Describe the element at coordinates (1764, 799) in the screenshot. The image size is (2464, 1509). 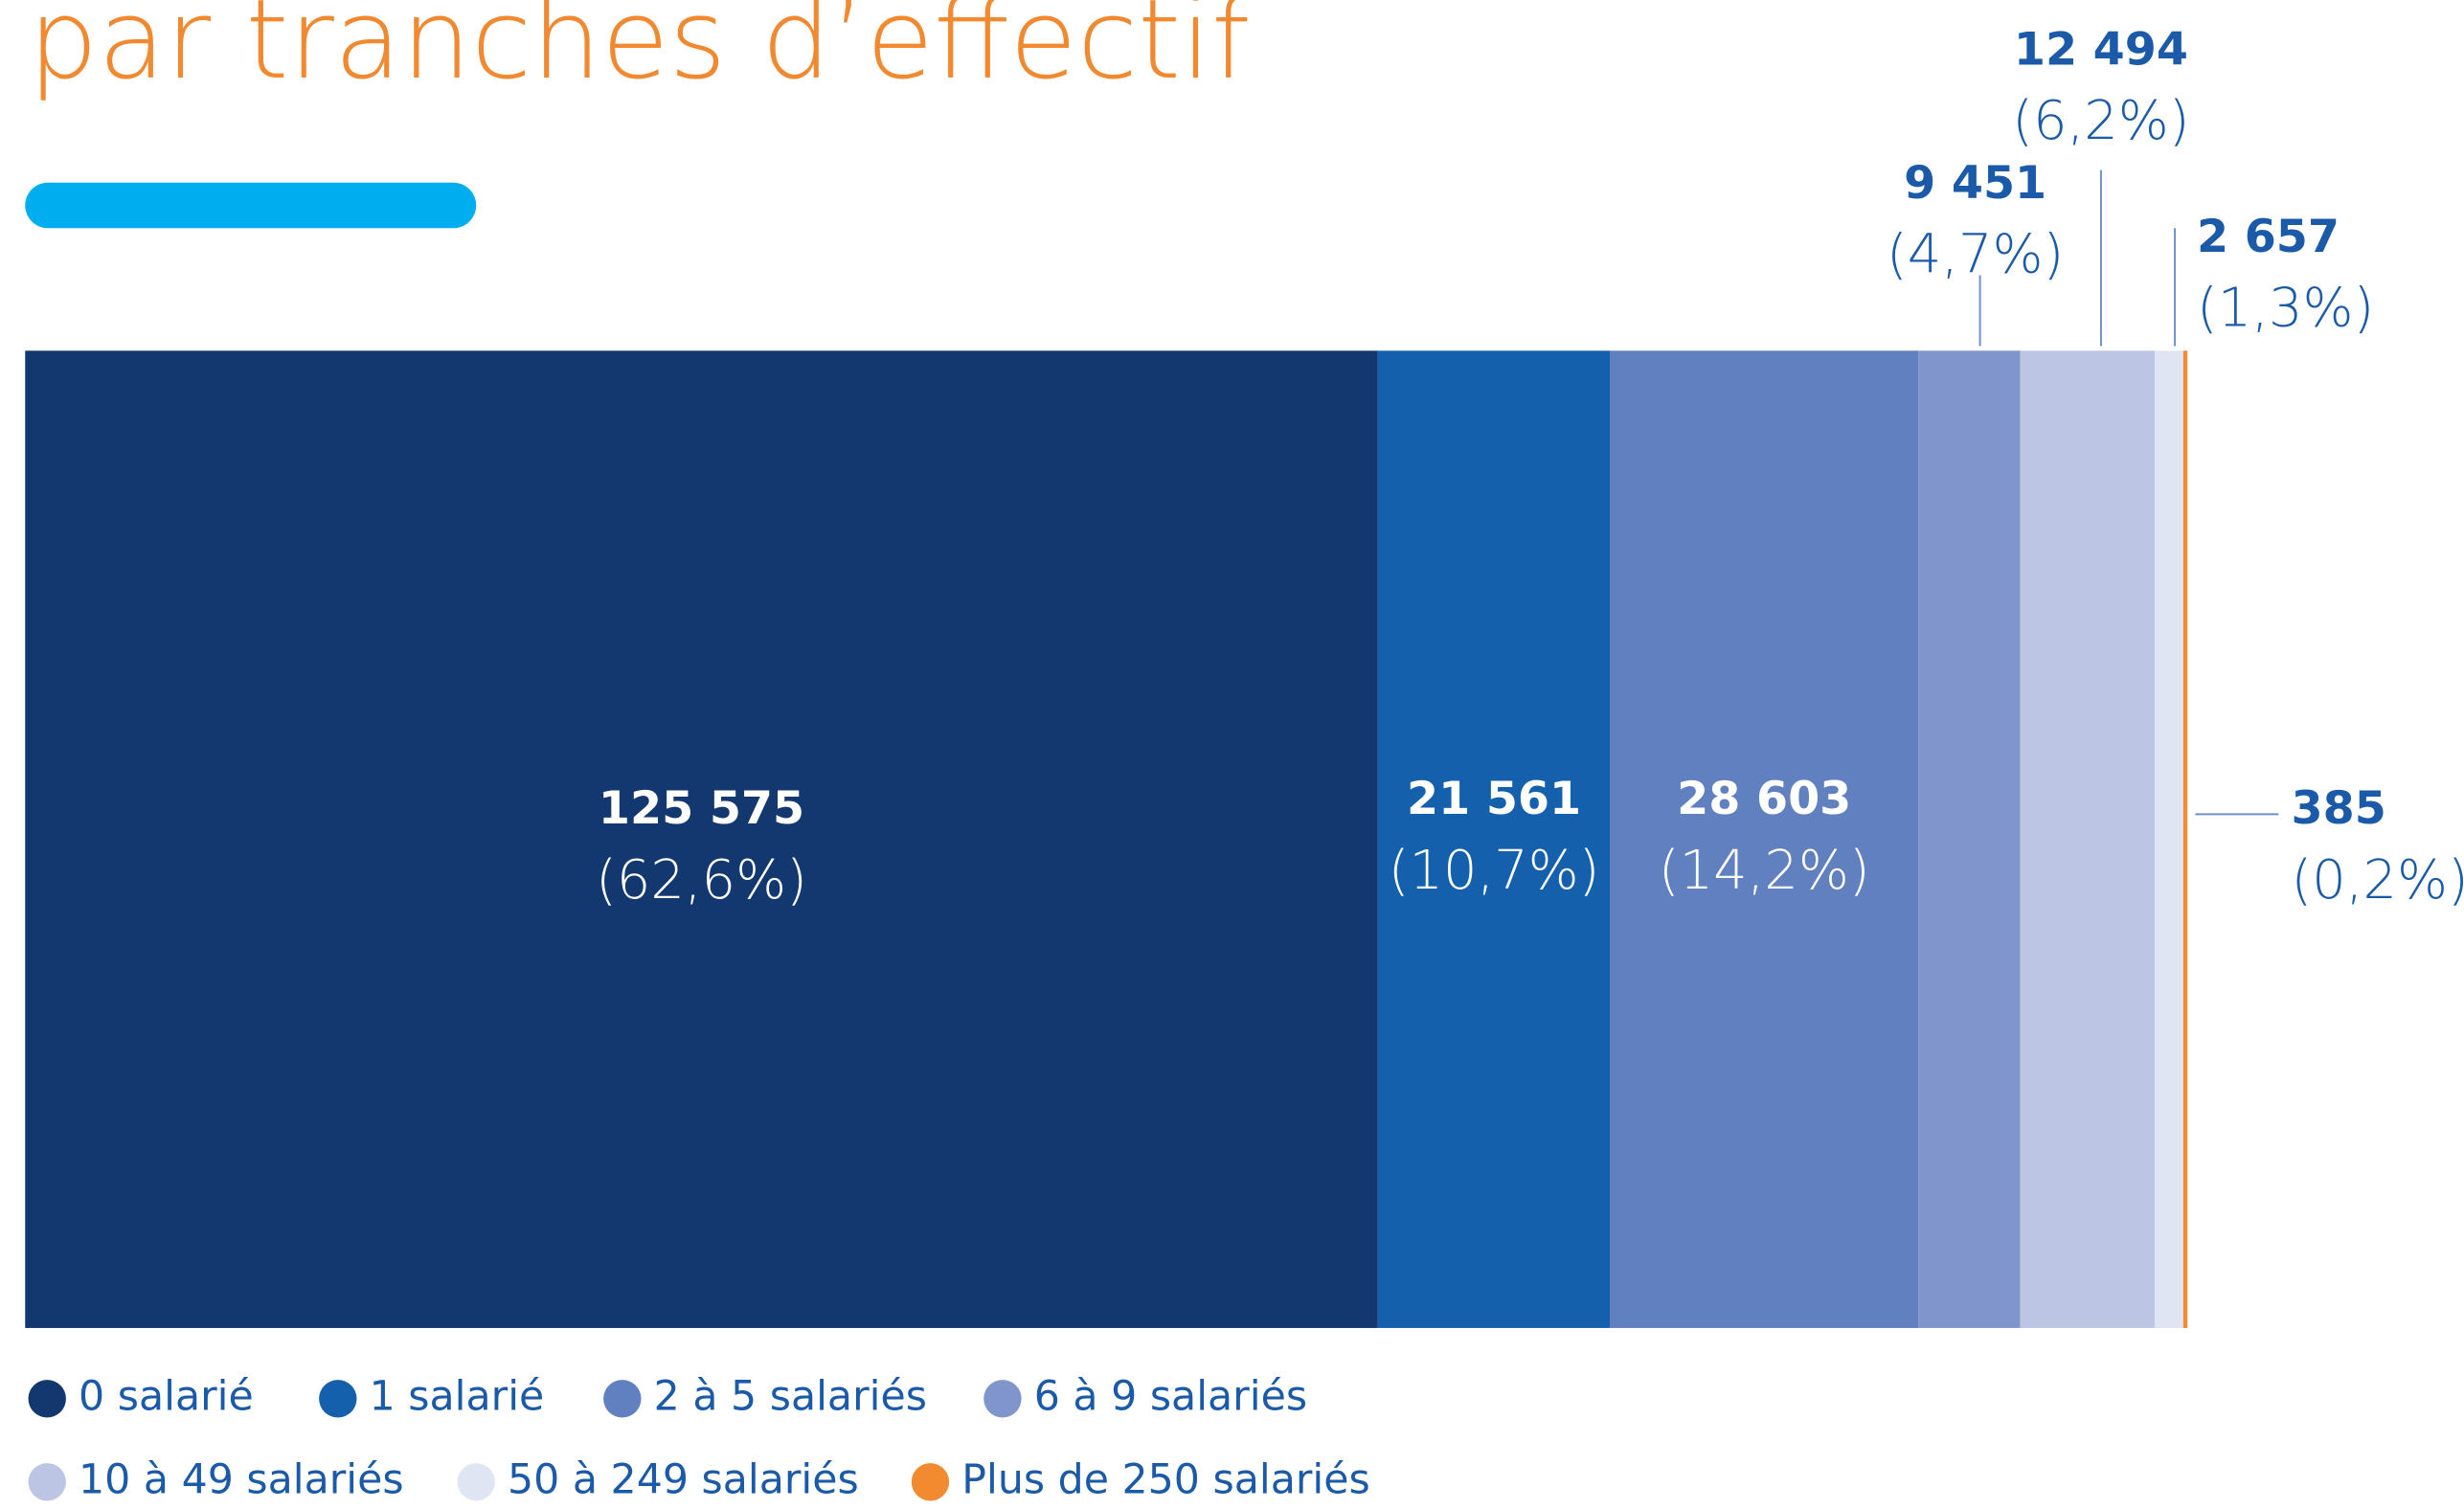
I see `value-label: 28 603` at that location.